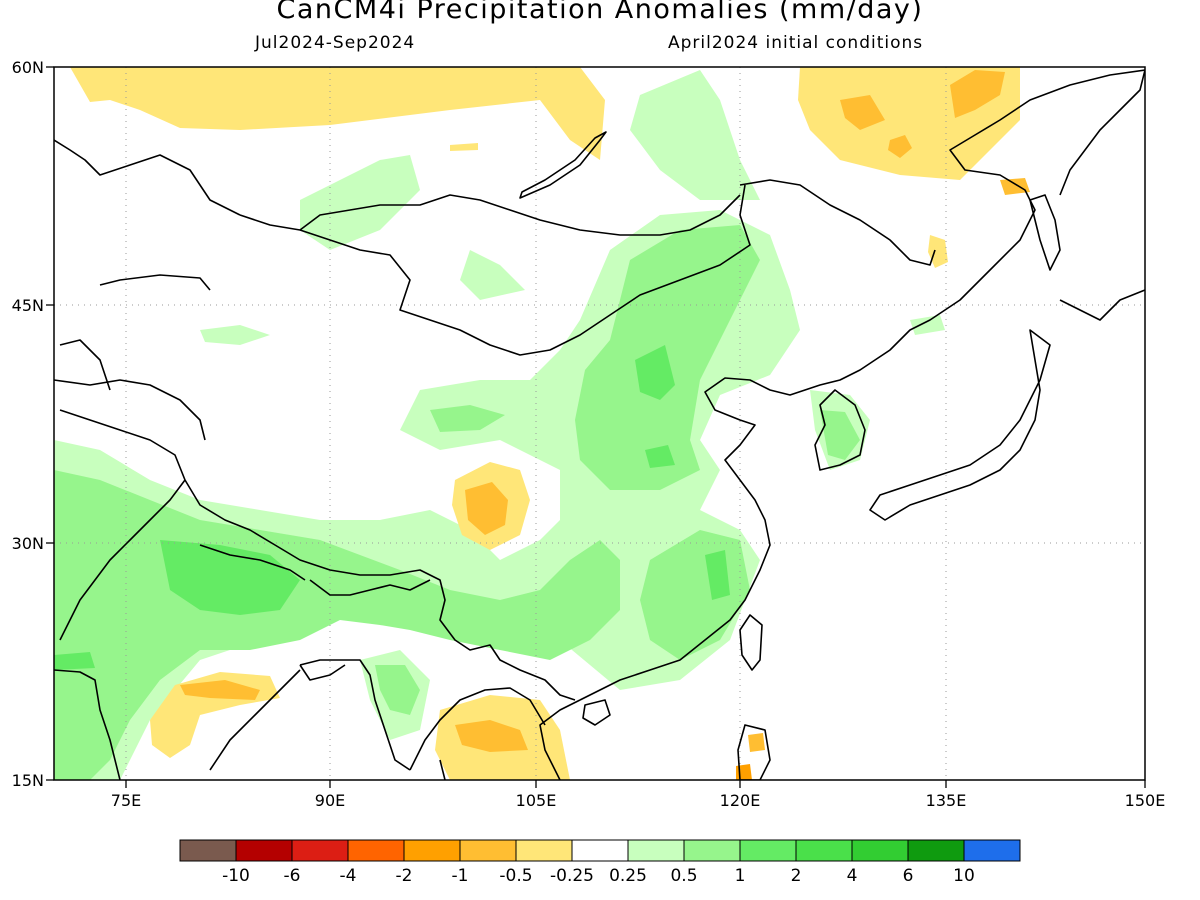  What do you see at coordinates (236, 876) in the screenshot?
I see `colorbar-label: -10` at bounding box center [236, 876].